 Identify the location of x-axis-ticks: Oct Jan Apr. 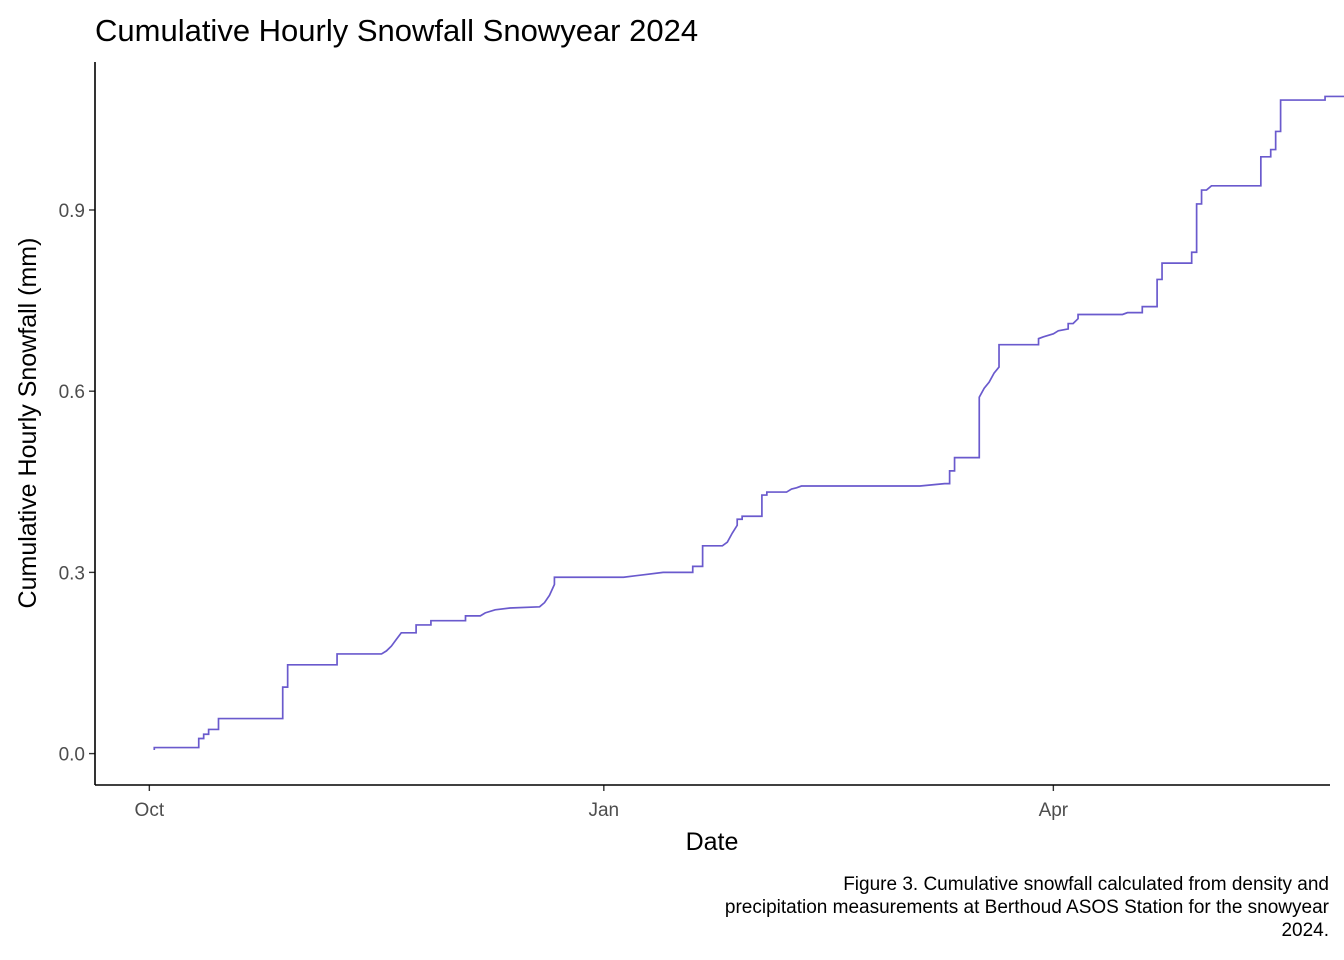
(602, 803).